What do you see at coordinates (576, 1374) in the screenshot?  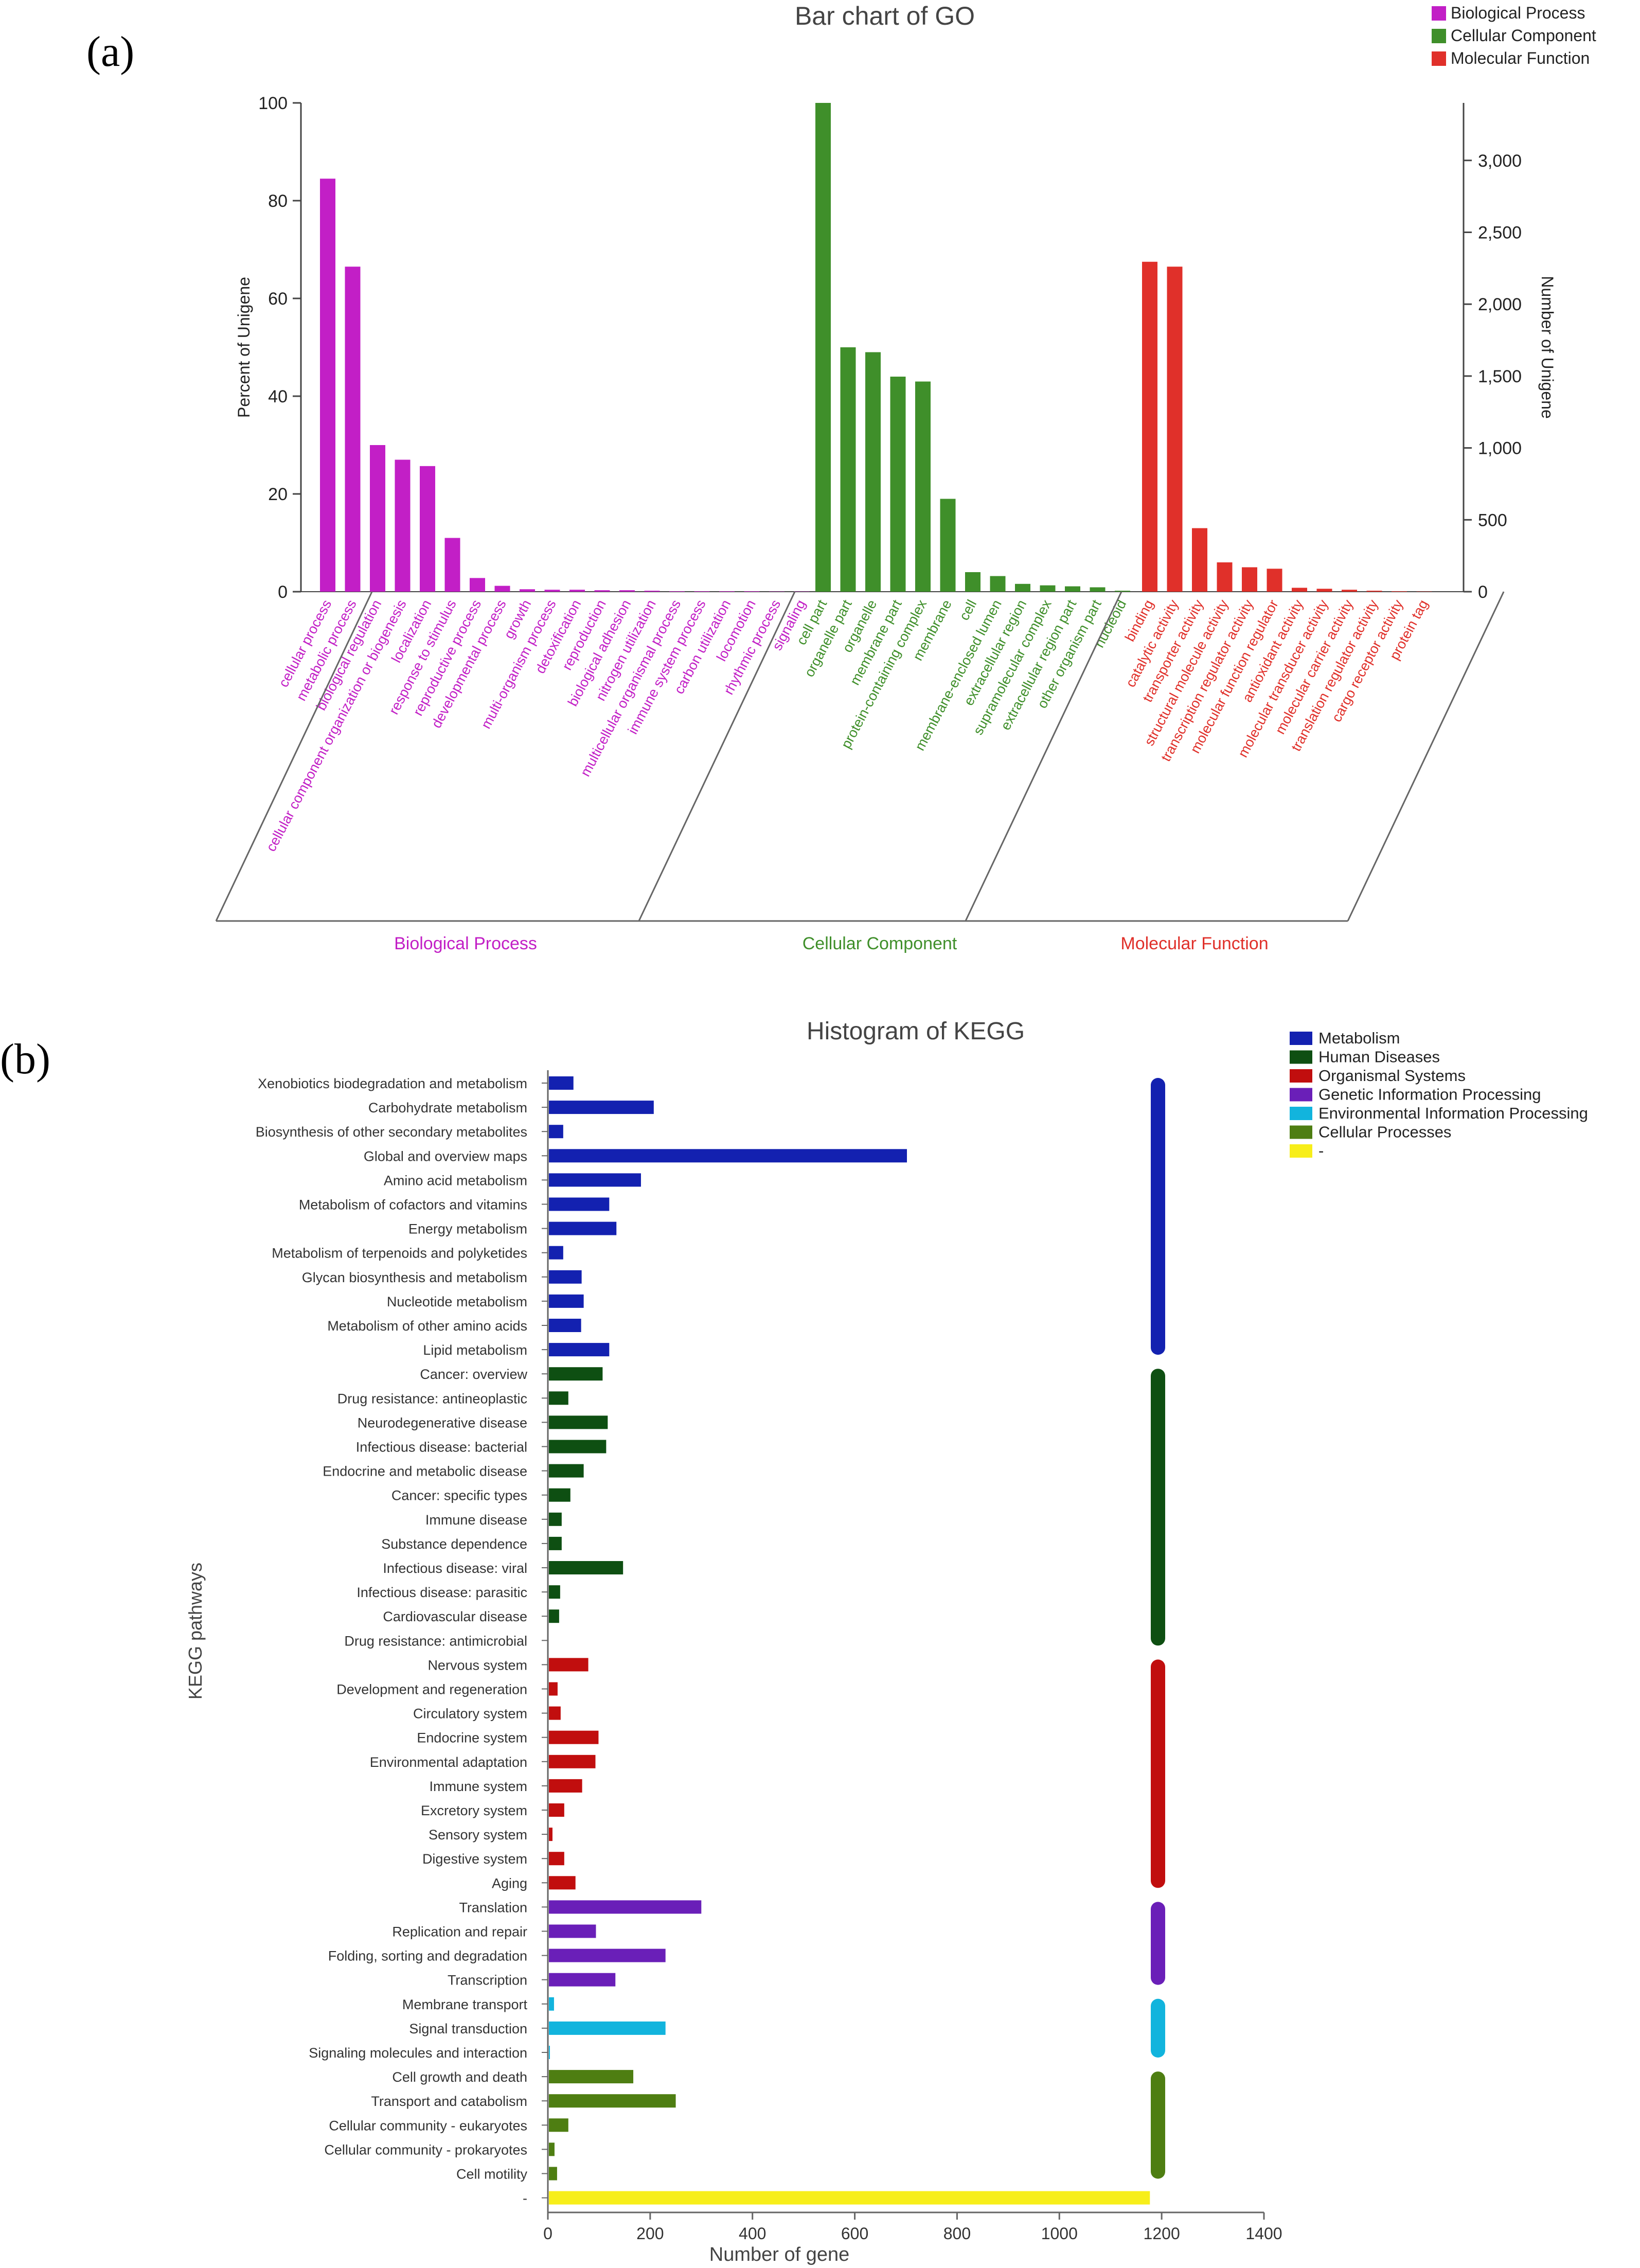 I see `kegg-bar-cancer-overview` at bounding box center [576, 1374].